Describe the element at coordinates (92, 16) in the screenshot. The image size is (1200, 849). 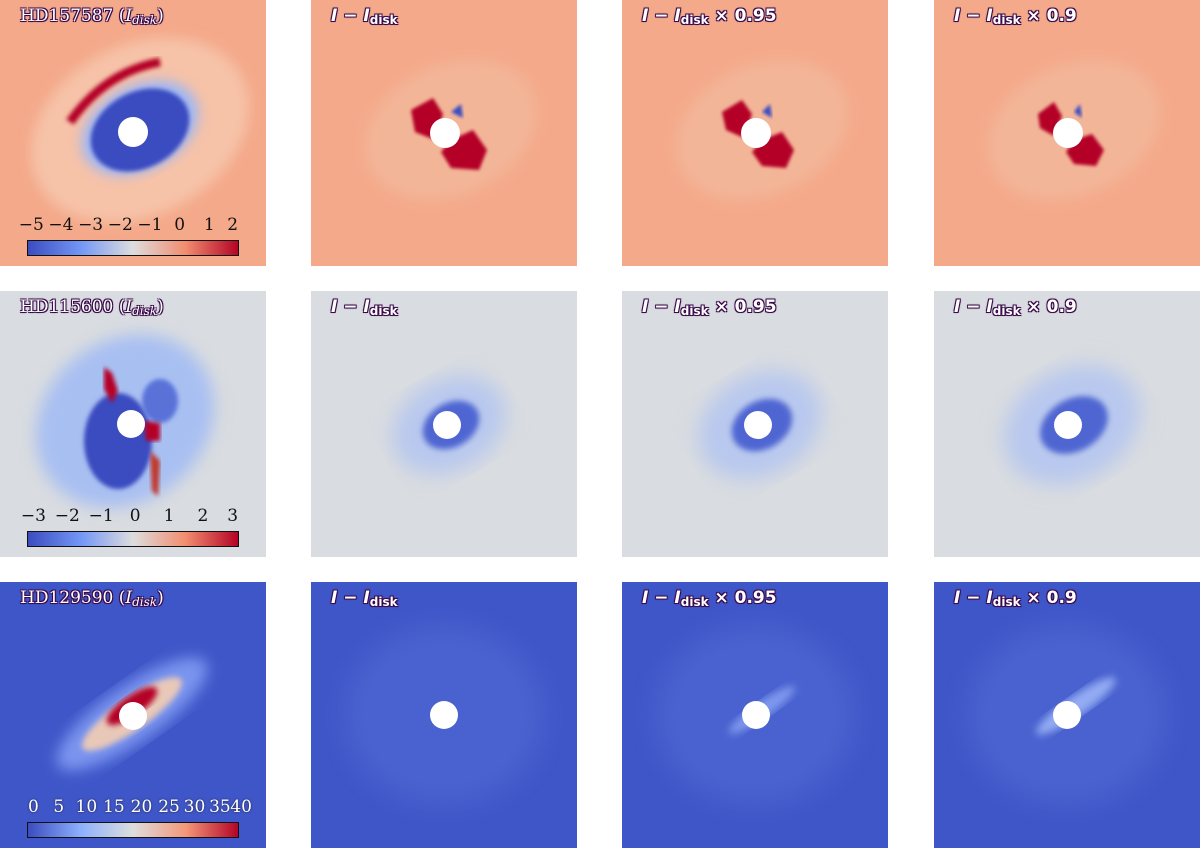
I see `panel-title: HD157587 (Idisk)` at that location.